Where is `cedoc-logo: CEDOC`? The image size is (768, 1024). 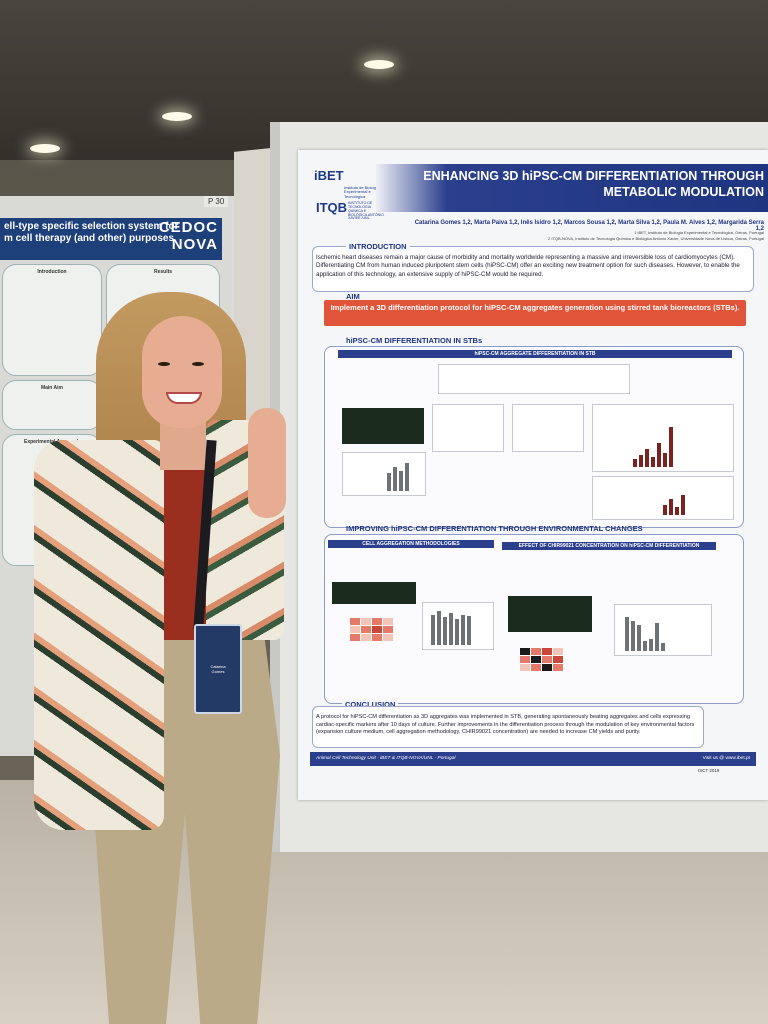
cedoc-logo: CEDOC is located at coordinates (188, 227).